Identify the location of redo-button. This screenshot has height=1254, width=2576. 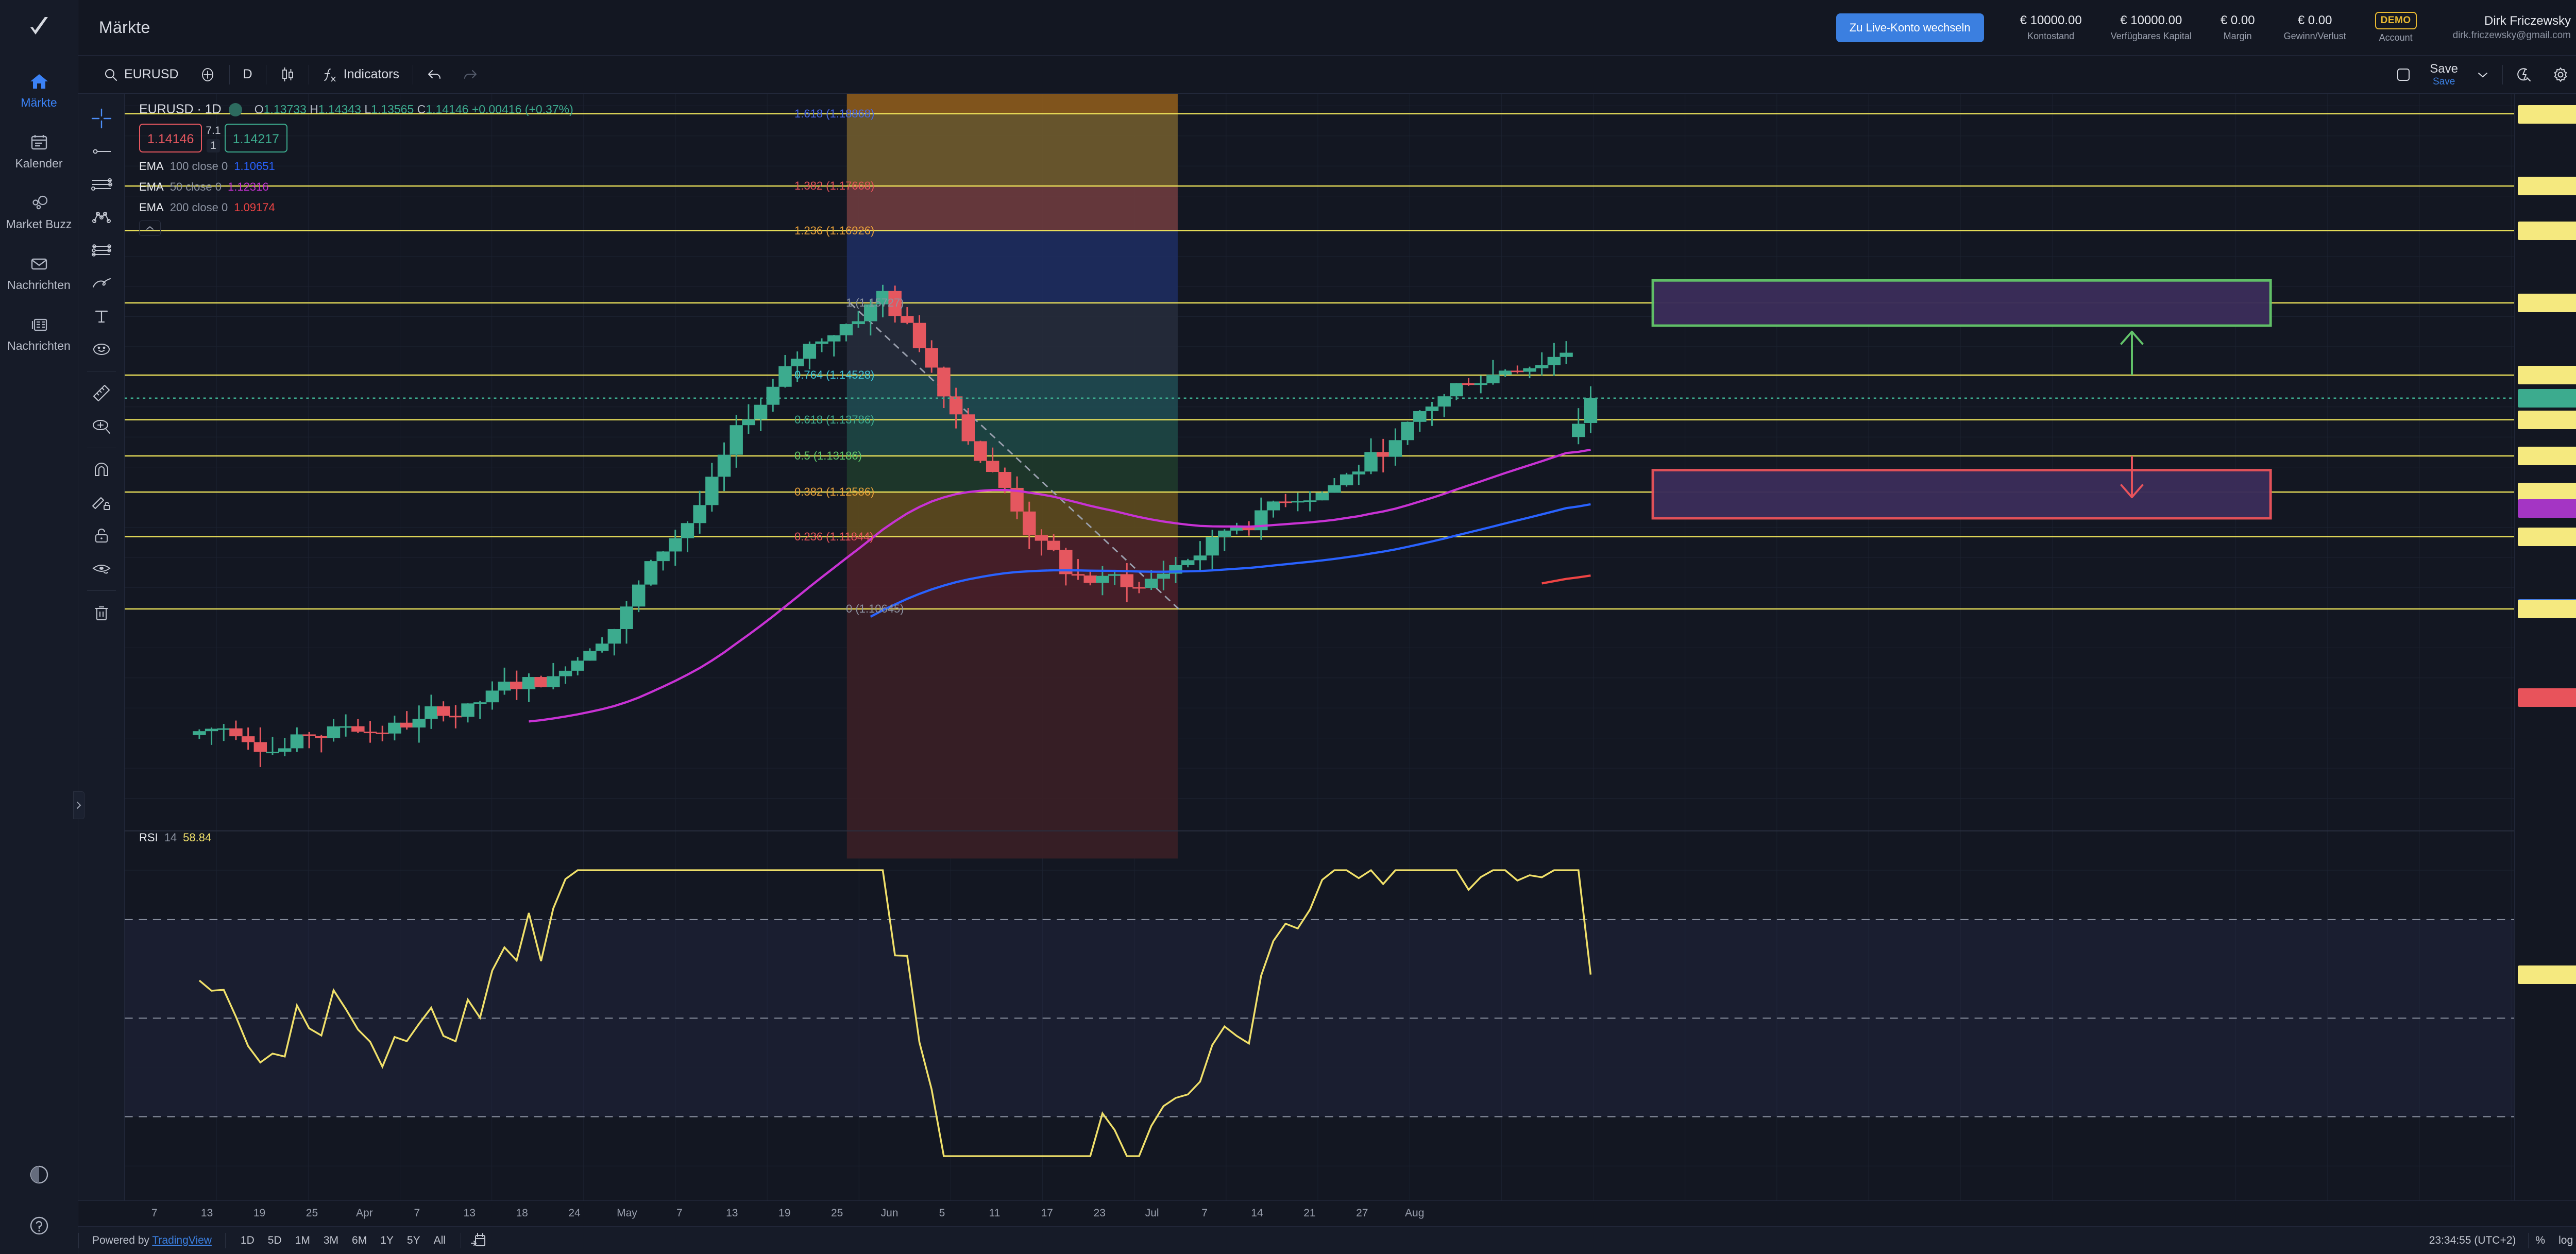
(470, 75).